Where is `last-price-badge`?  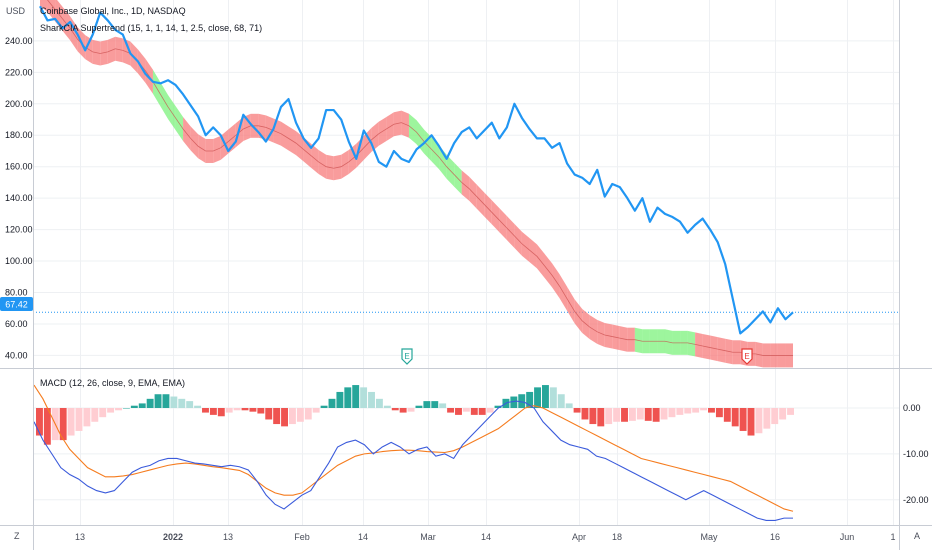
last-price-badge is located at coordinates (16, 304).